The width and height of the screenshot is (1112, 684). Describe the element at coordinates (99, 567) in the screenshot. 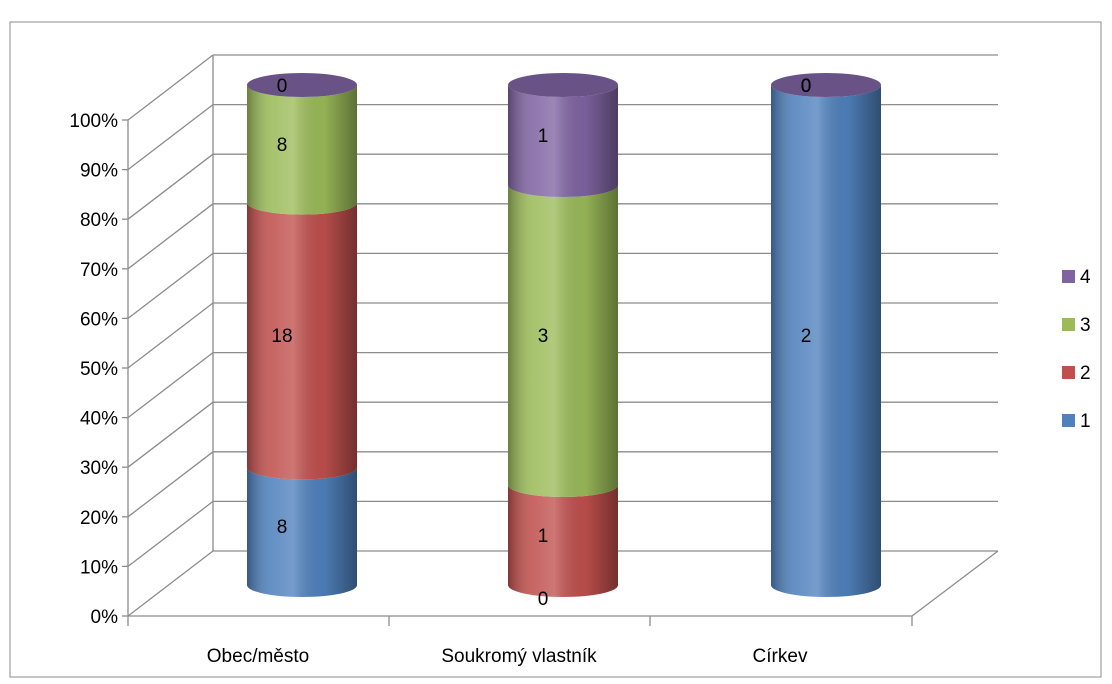

I see `y-tick-label: 10%` at that location.